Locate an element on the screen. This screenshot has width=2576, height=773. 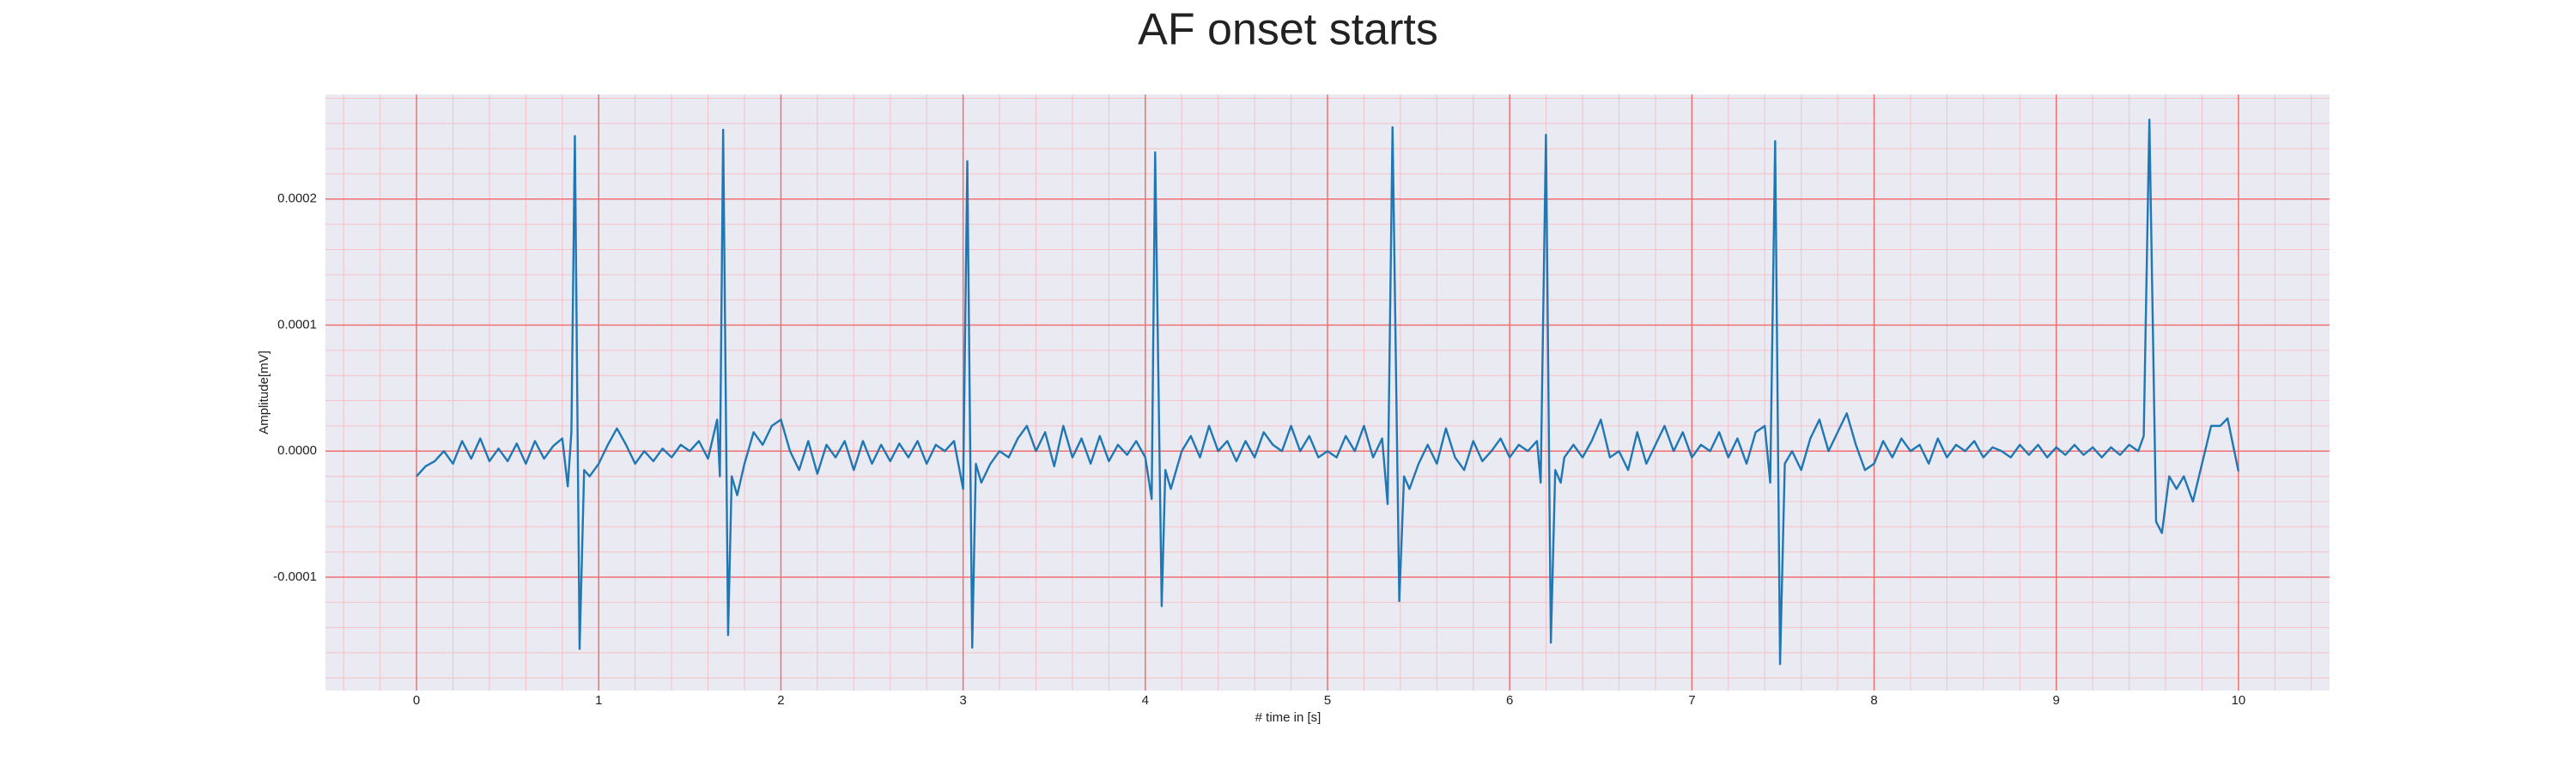
x-tick-label: 10 is located at coordinates (2239, 700).